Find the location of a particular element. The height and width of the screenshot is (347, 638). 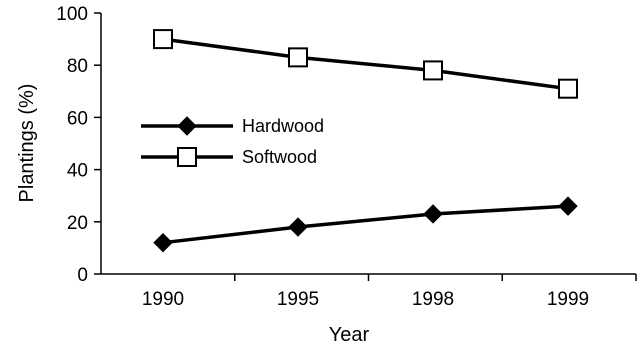

legend-label: Softwood is located at coordinates (279, 157).